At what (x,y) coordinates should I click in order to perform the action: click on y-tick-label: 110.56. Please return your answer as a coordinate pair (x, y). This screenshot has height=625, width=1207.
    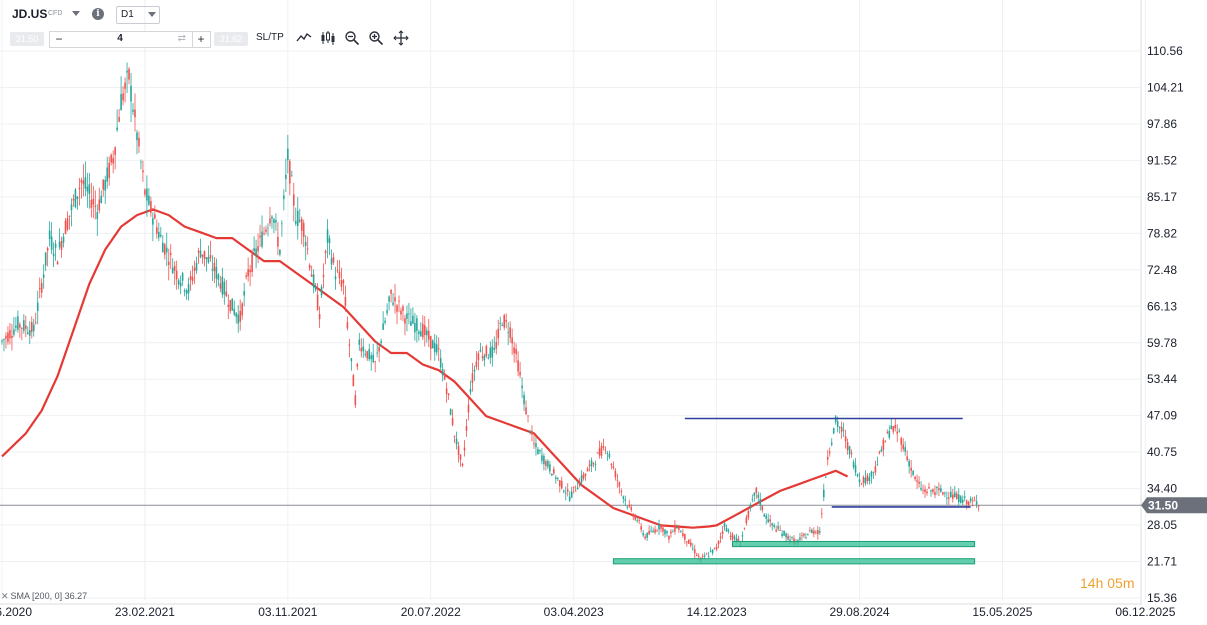
    Looking at the image, I should click on (1165, 51).